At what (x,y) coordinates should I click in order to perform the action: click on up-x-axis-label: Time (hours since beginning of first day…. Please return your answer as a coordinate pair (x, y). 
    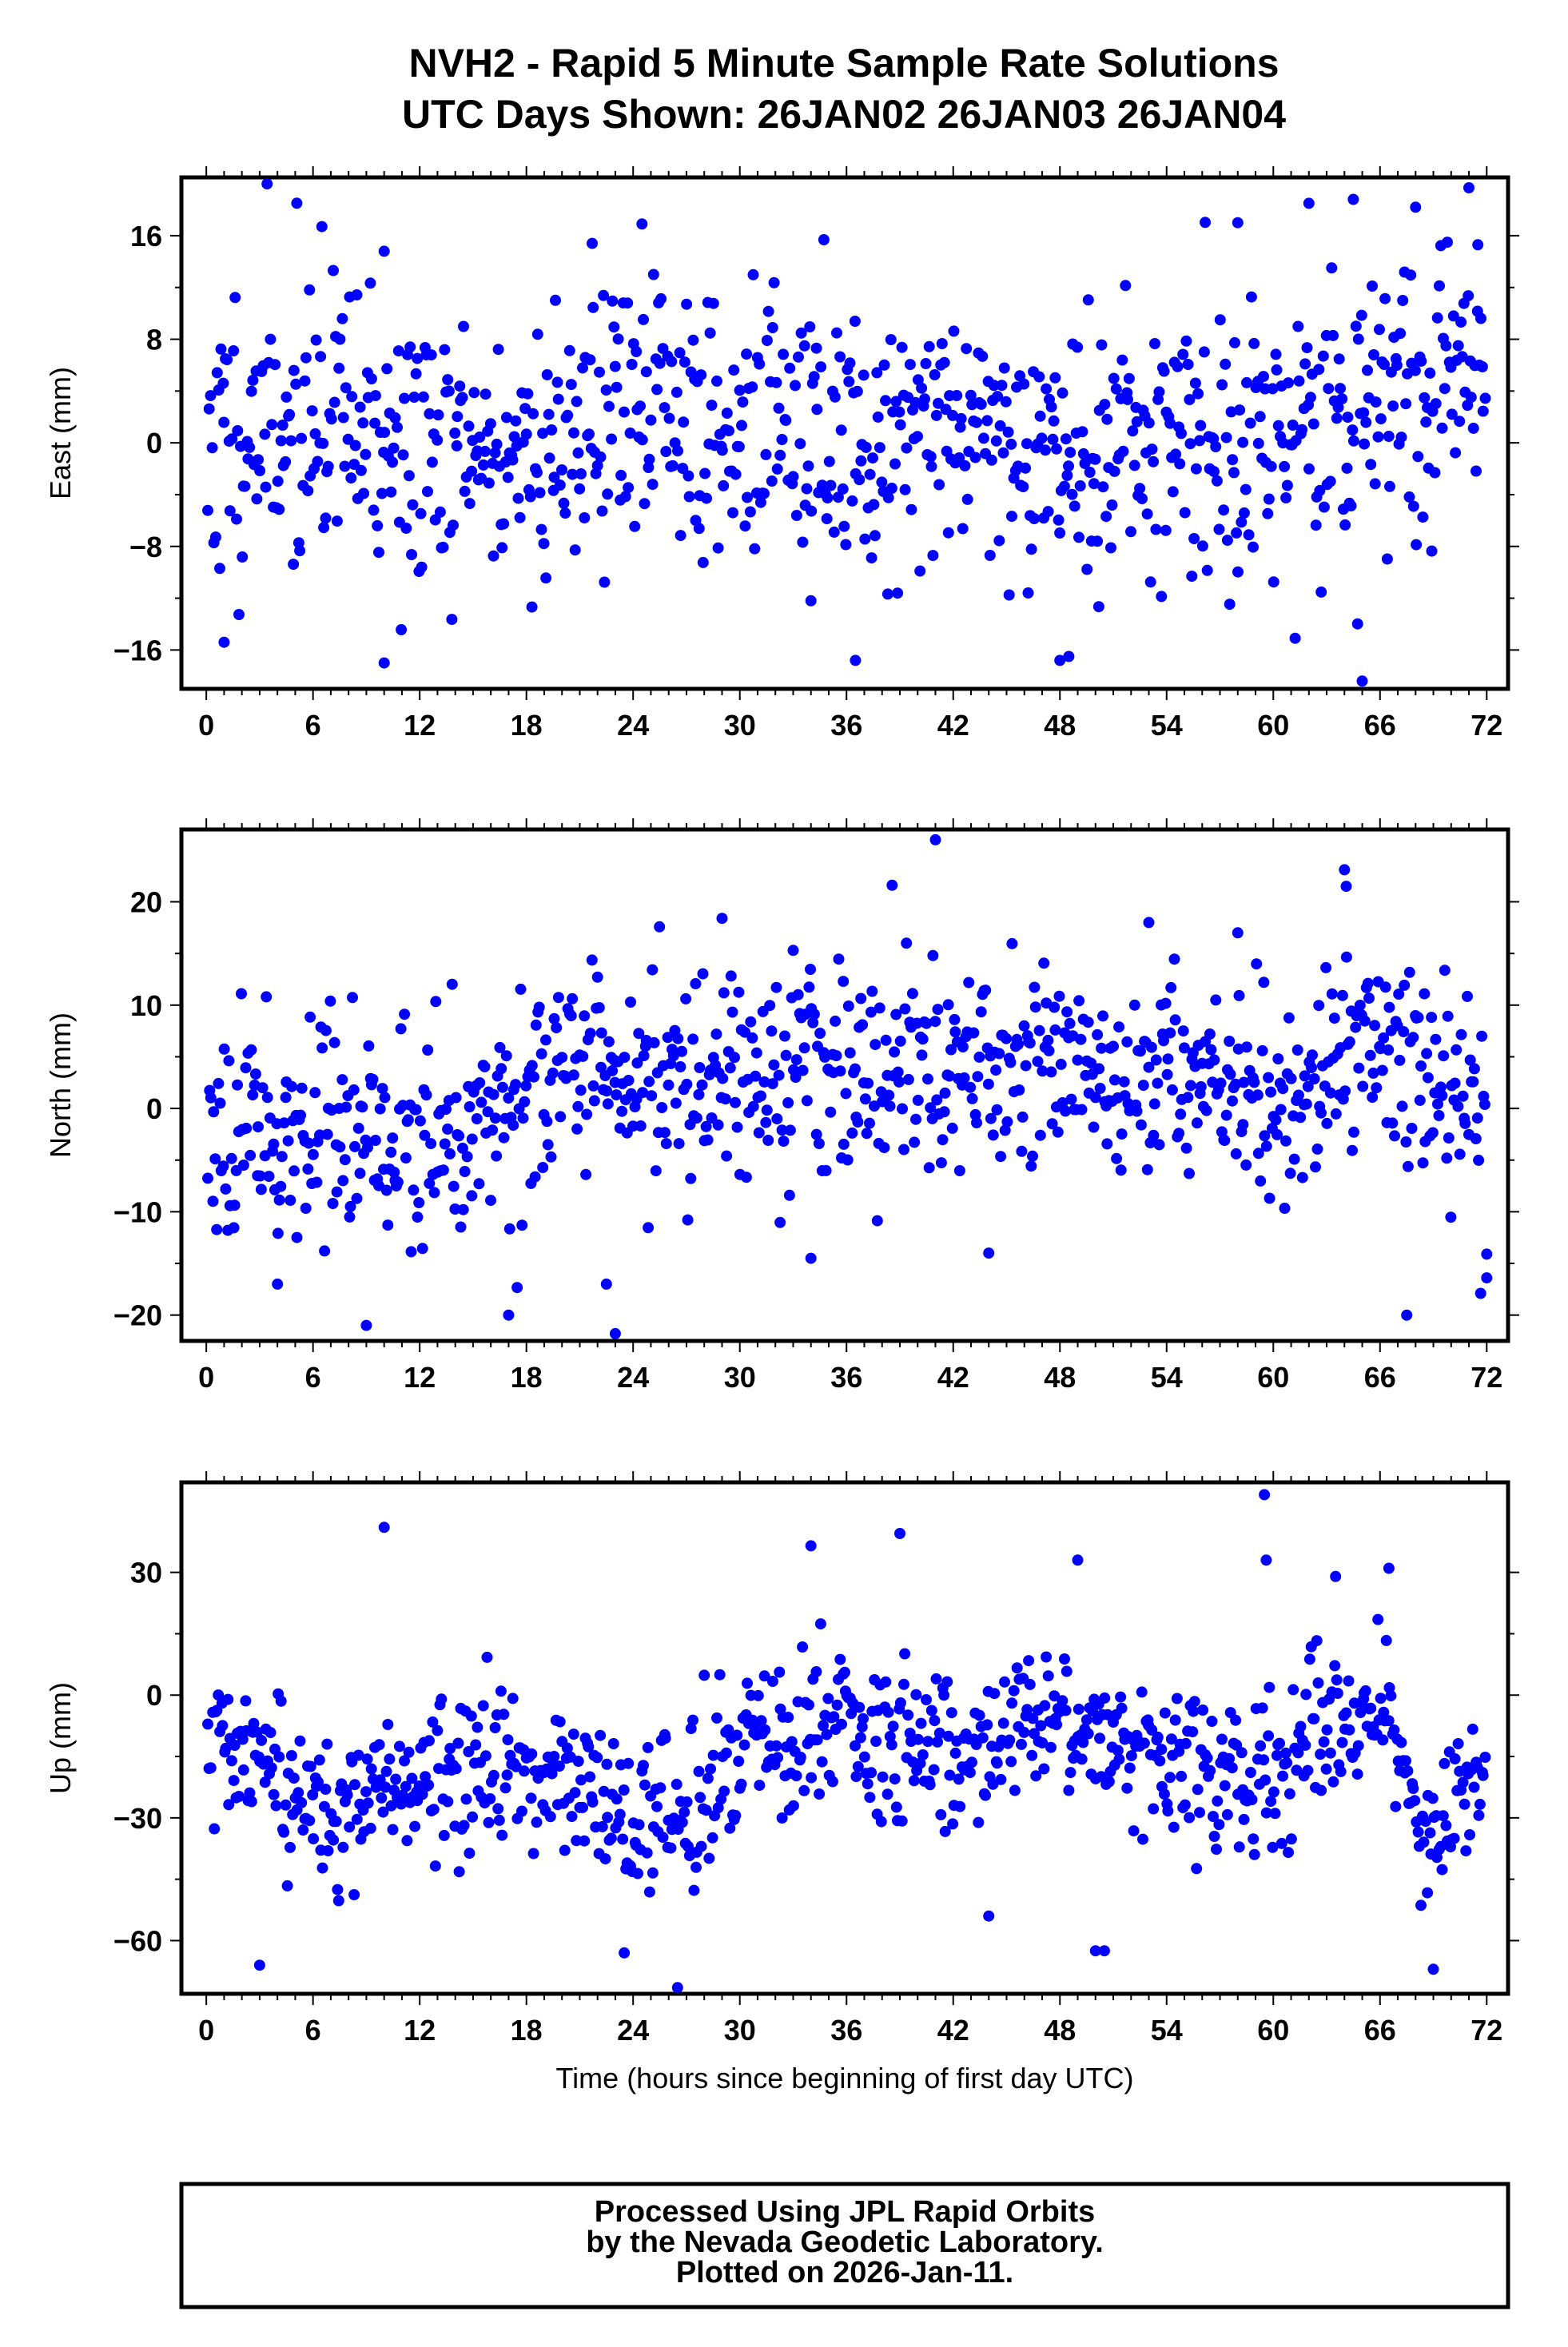
    Looking at the image, I should click on (845, 2078).